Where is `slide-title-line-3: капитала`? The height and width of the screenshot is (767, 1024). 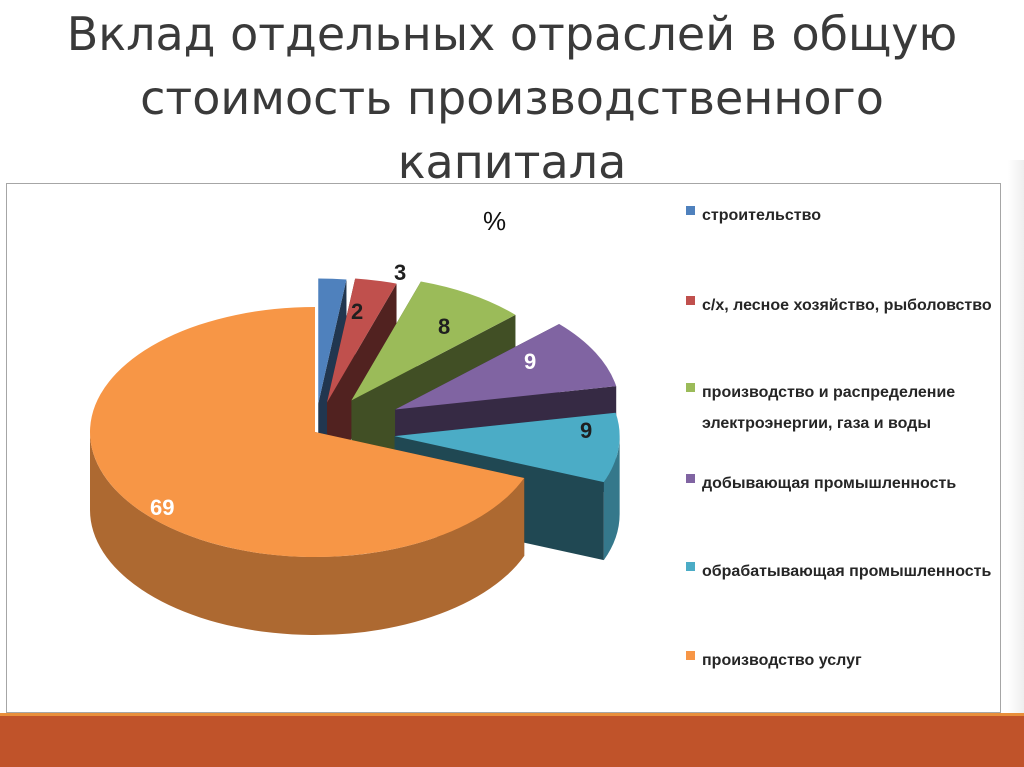
slide-title-line-3: капитала is located at coordinates (512, 162).